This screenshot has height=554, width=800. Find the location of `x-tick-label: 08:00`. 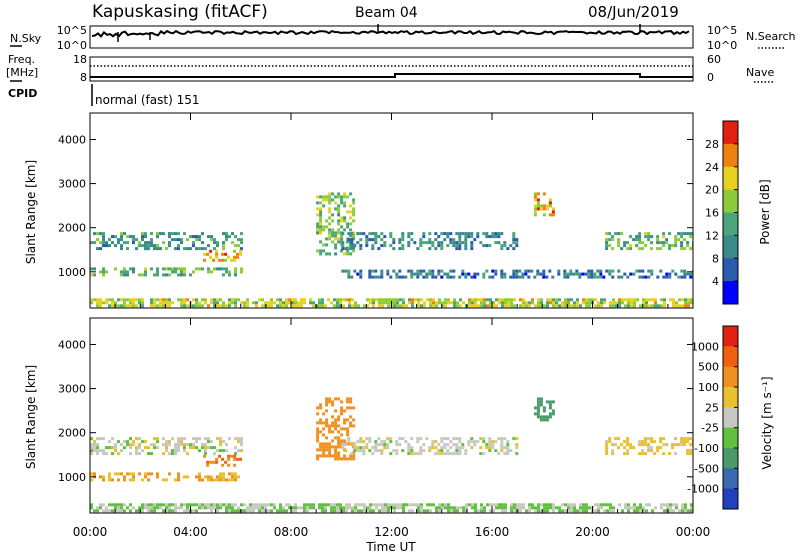

x-tick-label: 08:00 is located at coordinates (291, 532).